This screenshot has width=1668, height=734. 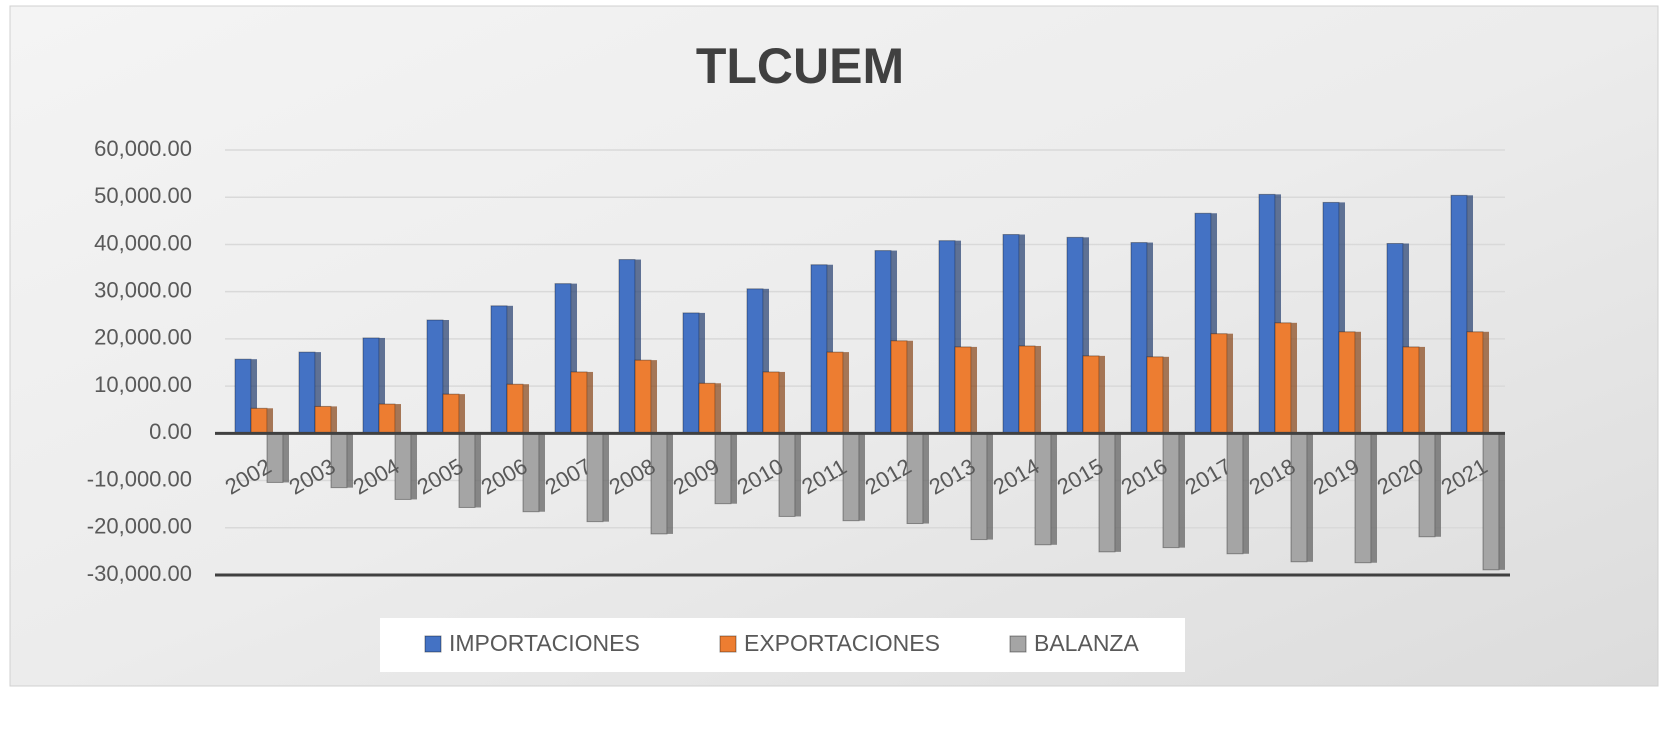 What do you see at coordinates (170, 431) in the screenshot?
I see `y-tick-label: 0.00` at bounding box center [170, 431].